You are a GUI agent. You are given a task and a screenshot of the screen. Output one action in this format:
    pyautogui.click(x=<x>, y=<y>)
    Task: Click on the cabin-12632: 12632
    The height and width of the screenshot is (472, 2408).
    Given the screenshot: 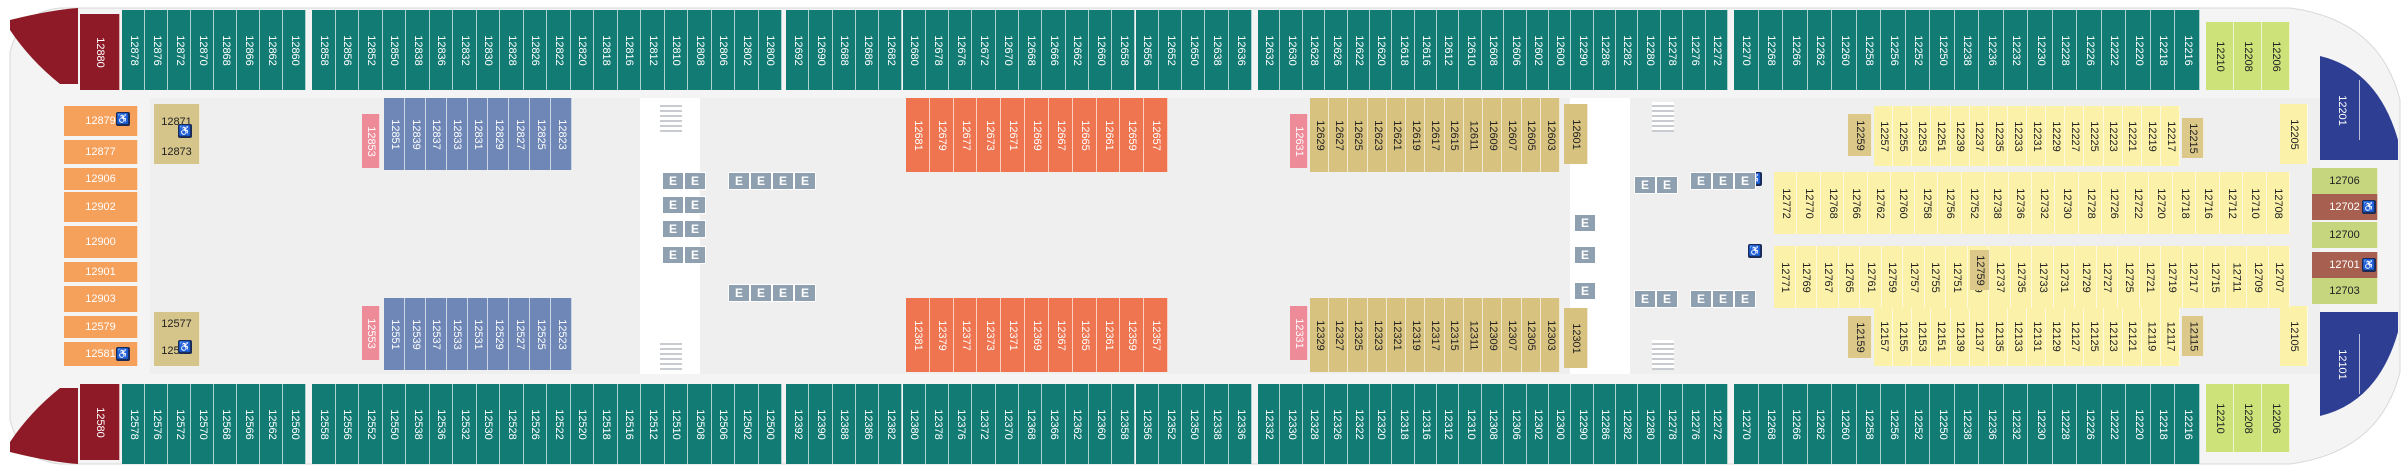 What is the action you would take?
    pyautogui.click(x=1269, y=50)
    